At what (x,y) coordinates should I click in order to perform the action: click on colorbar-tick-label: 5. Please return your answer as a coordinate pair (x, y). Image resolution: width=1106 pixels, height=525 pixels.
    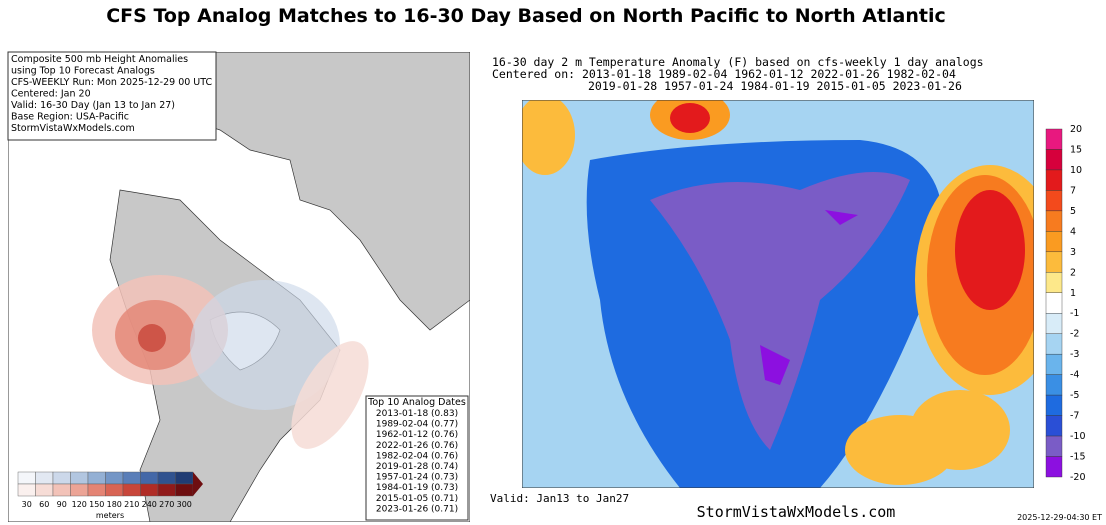
    Looking at the image, I should click on (1073, 211).